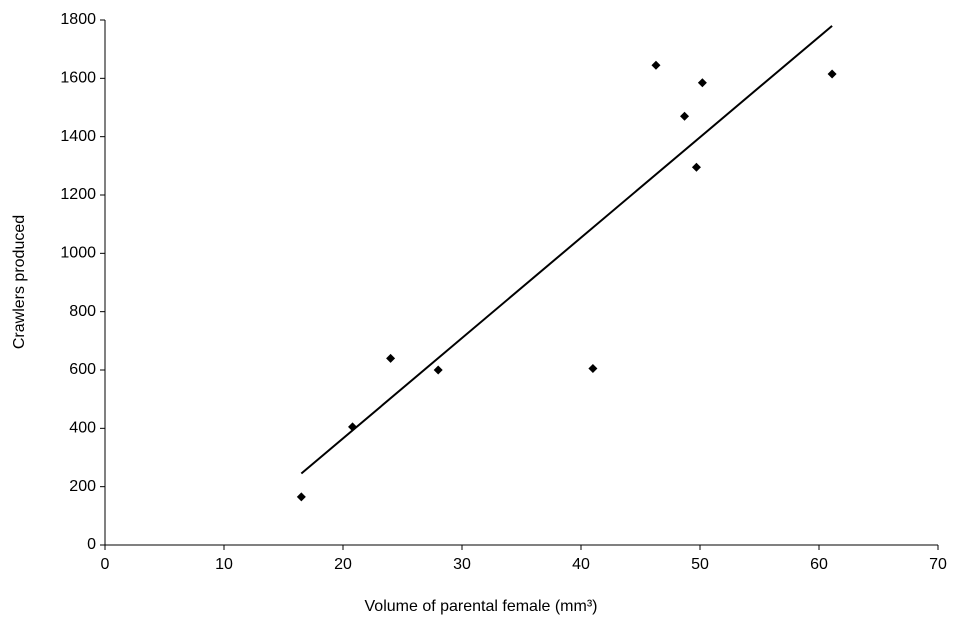 This screenshot has width=954, height=623. What do you see at coordinates (343, 564) in the screenshot?
I see `x-tick-label: 20` at bounding box center [343, 564].